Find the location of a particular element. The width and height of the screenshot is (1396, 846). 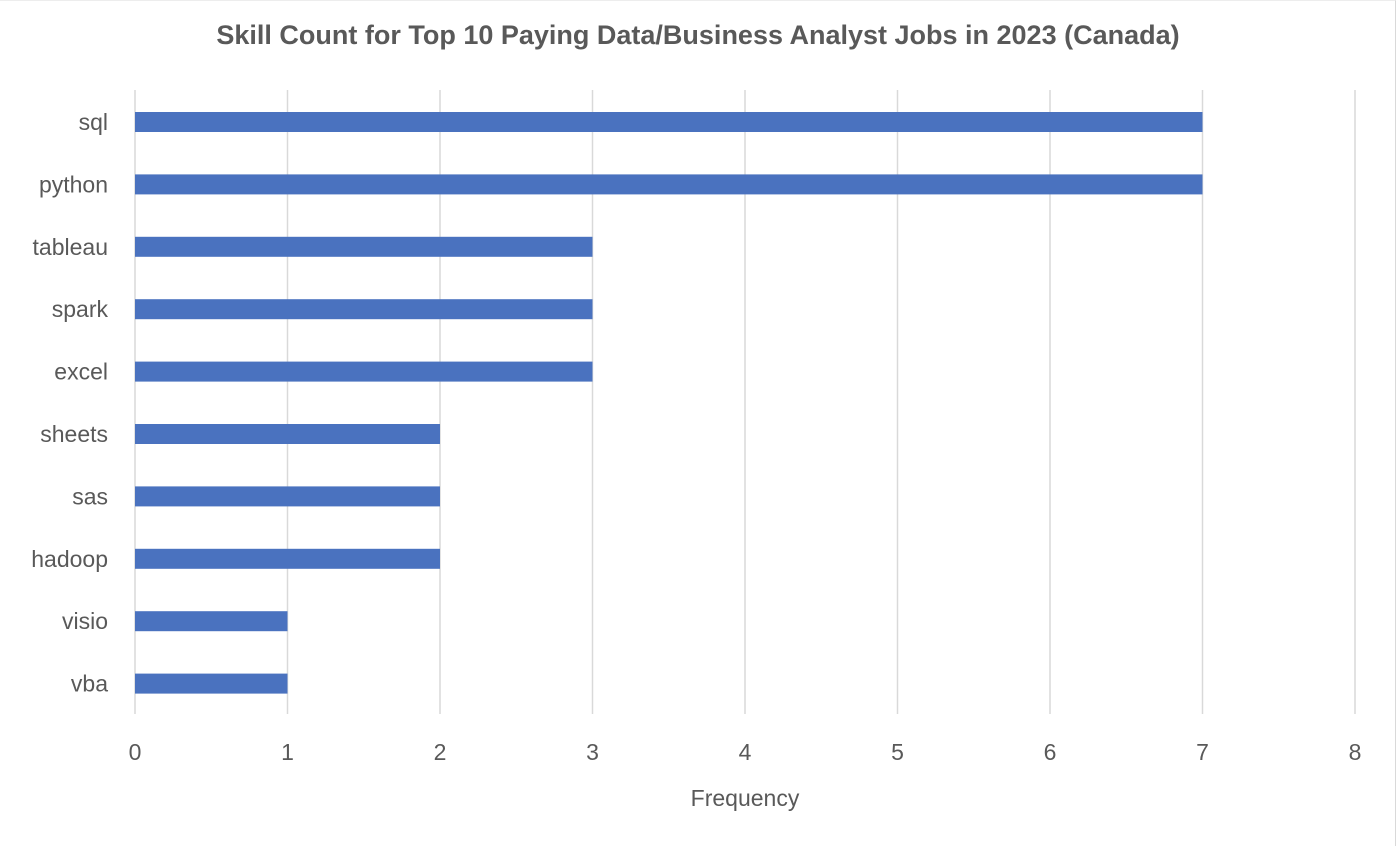

x-tick-label: 4 is located at coordinates (745, 752).